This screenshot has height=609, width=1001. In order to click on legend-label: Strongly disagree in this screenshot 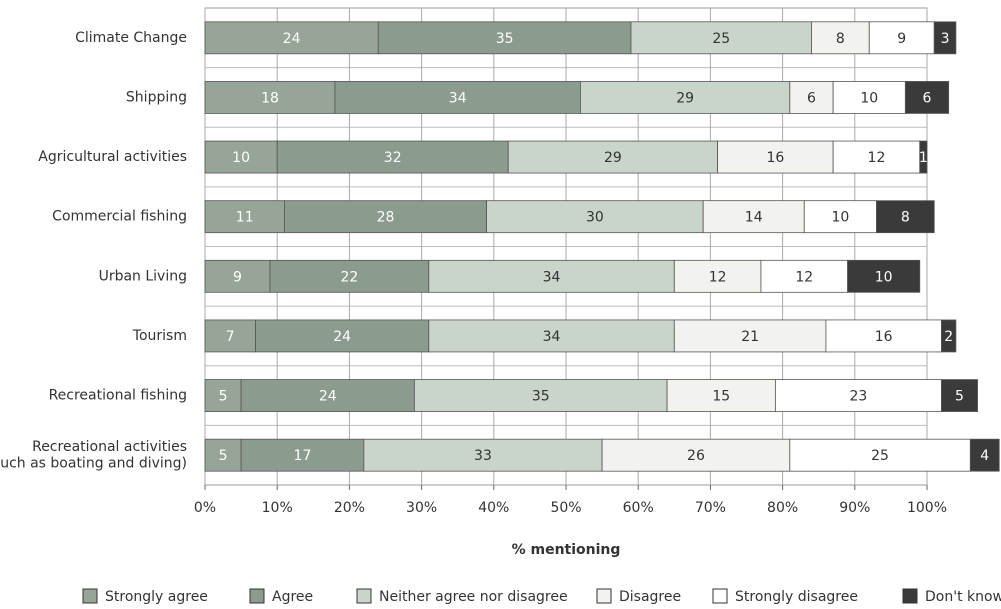, I will do `click(796, 597)`.